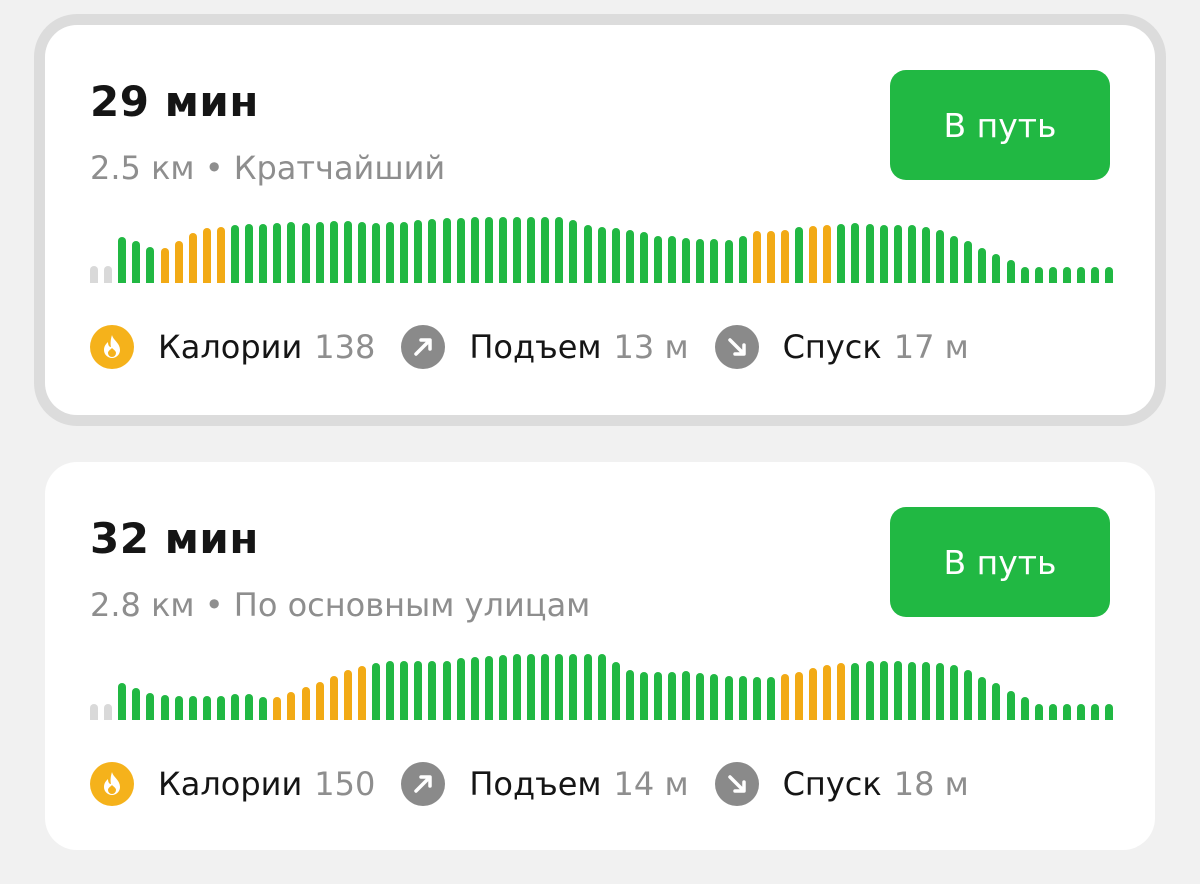  What do you see at coordinates (174, 538) in the screenshot?
I see `route-duration: 32 мин` at bounding box center [174, 538].